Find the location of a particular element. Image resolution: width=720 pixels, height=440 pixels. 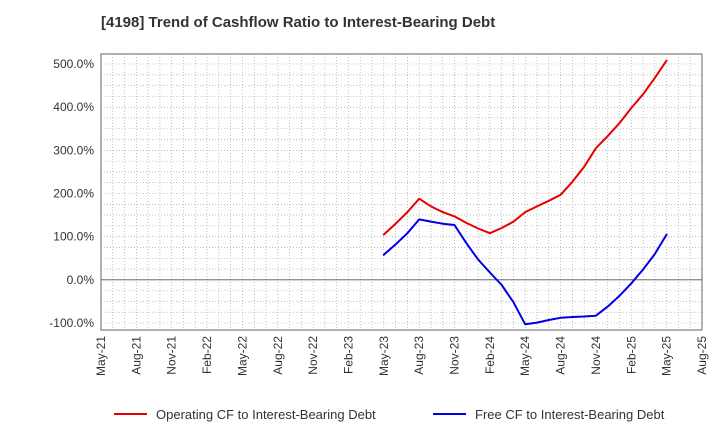

series-line-free-cf is located at coordinates (525, 272).